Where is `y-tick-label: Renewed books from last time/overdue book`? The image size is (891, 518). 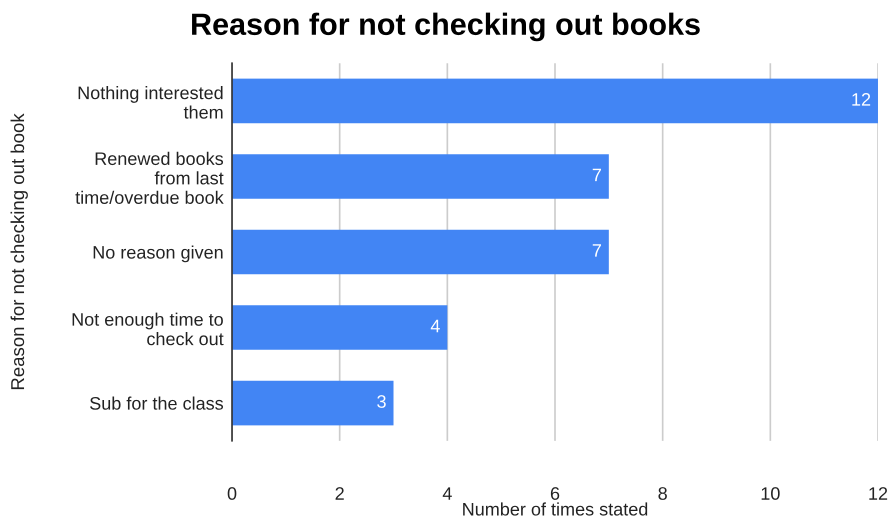
y-tick-label: Renewed books from last time/overdue book is located at coordinates (149, 178).